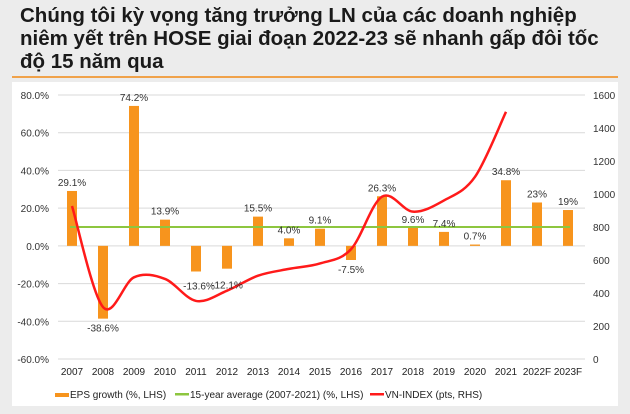 The width and height of the screenshot is (630, 414). Describe the element at coordinates (33, 322) in the screenshot. I see `left-axis-tick: -40.0%` at that location.